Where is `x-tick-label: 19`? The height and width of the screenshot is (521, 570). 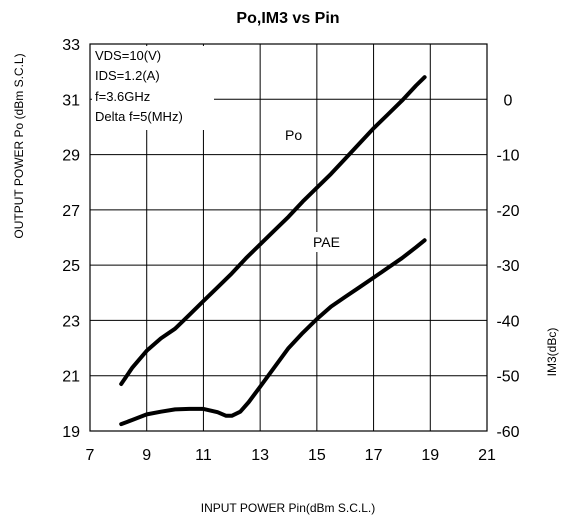
x-tick-label: 19 is located at coordinates (430, 455).